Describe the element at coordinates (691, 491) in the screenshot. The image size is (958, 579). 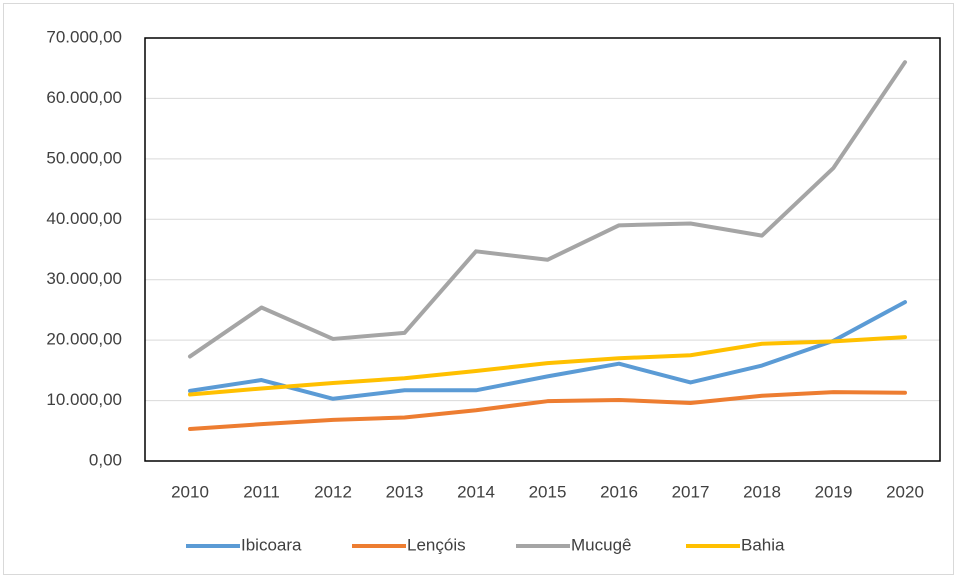
I see `x-tick-label: 2017` at that location.